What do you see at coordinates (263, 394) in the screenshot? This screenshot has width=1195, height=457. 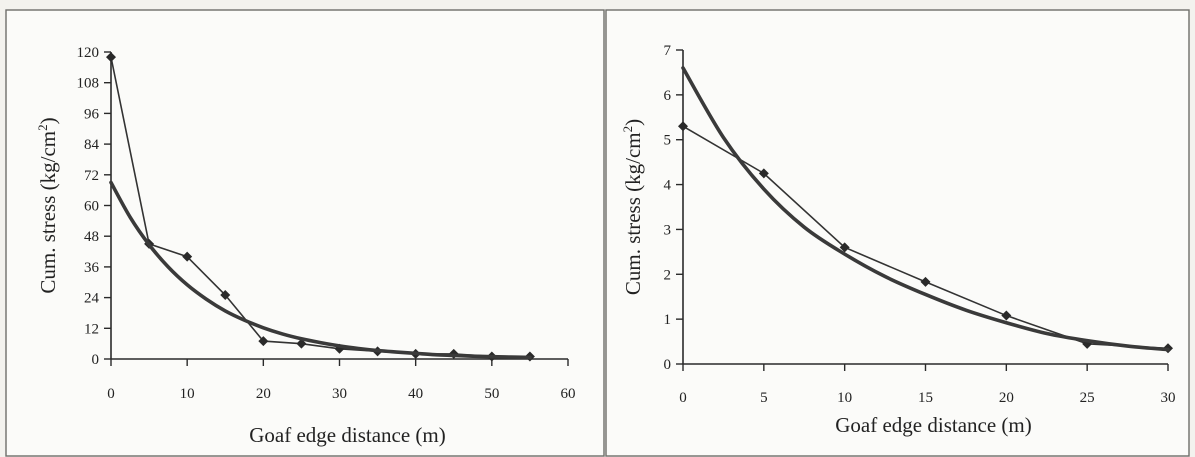 I see `chart0-x-tick-label: 20` at bounding box center [263, 394].